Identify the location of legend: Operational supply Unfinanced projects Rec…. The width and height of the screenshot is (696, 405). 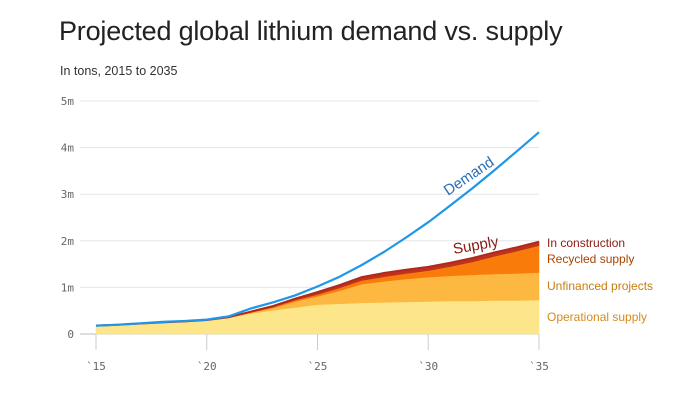
(600, 280).